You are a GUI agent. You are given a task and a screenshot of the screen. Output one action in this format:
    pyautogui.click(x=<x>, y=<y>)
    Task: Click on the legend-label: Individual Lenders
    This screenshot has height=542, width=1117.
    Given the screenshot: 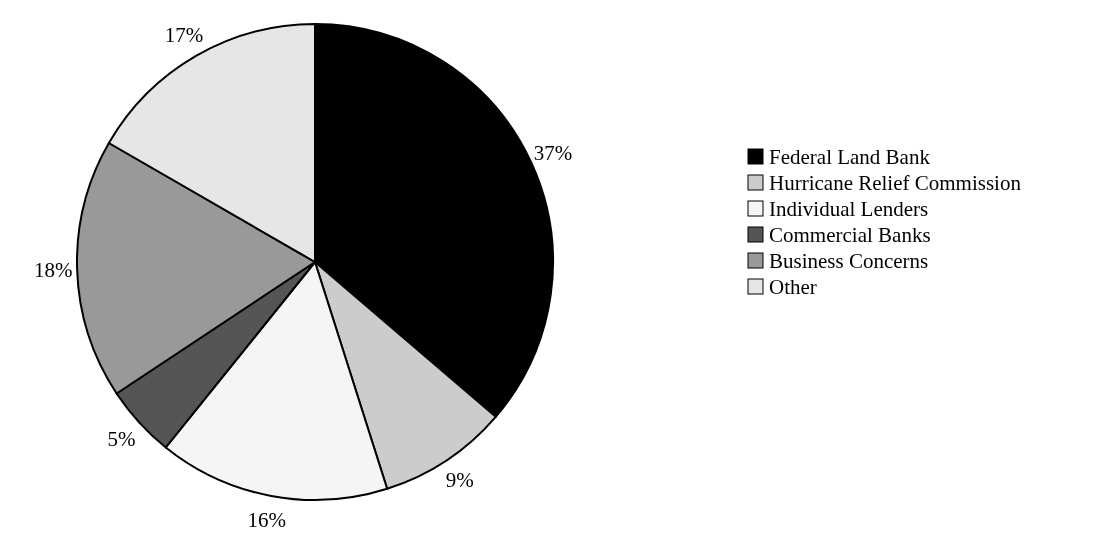 What is the action you would take?
    pyautogui.click(x=849, y=209)
    